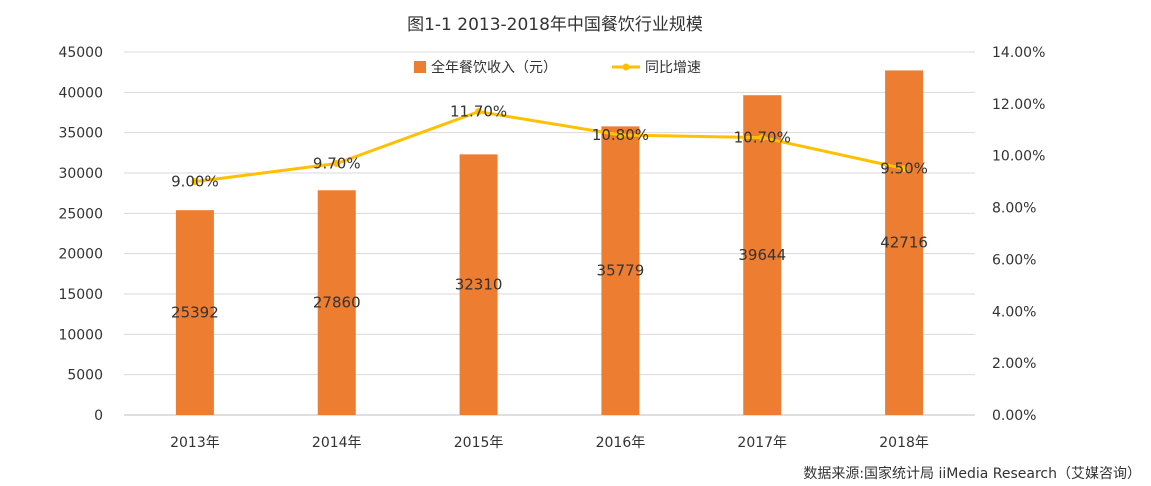 The image size is (1151, 486). What do you see at coordinates (673, 68) in the screenshot?
I see `legend-line-label: 同比增速` at bounding box center [673, 68].